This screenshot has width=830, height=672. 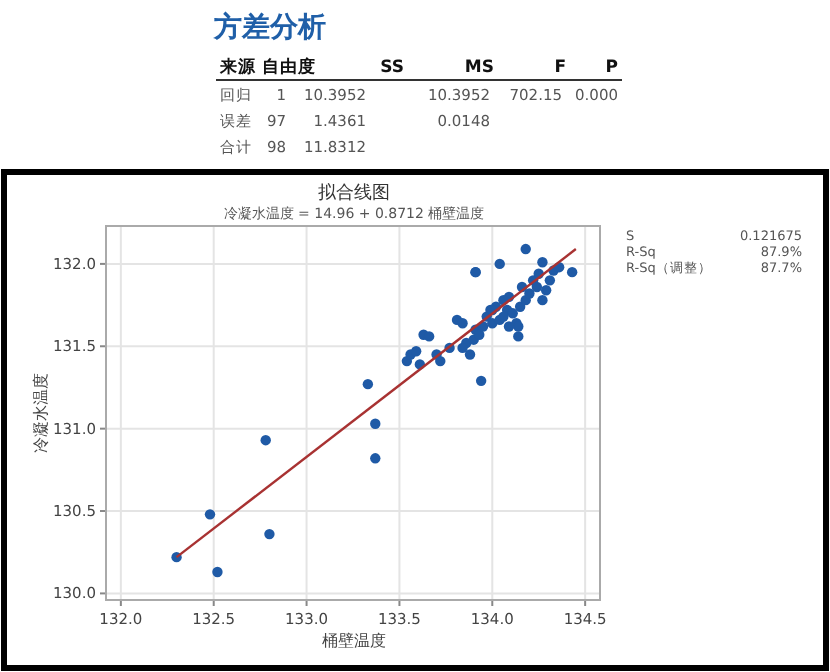 What do you see at coordinates (354, 641) in the screenshot?
I see `x-axis-title: 桶壁温度` at bounding box center [354, 641].